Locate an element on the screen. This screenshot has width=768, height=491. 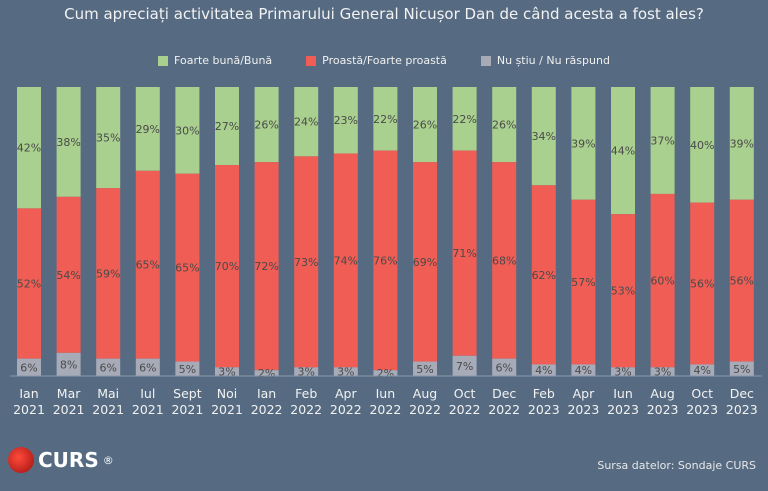
data-label: 59% is located at coordinates (108, 273).